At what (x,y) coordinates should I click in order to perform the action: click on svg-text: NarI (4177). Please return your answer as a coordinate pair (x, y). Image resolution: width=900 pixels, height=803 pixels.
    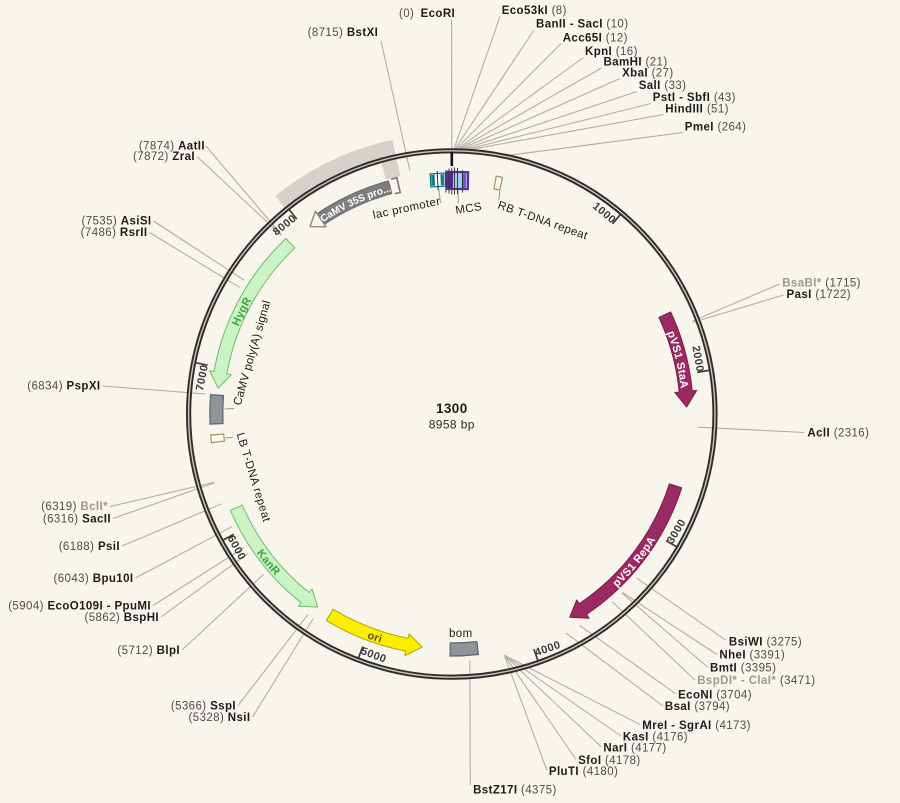
    Looking at the image, I should click on (634, 749).